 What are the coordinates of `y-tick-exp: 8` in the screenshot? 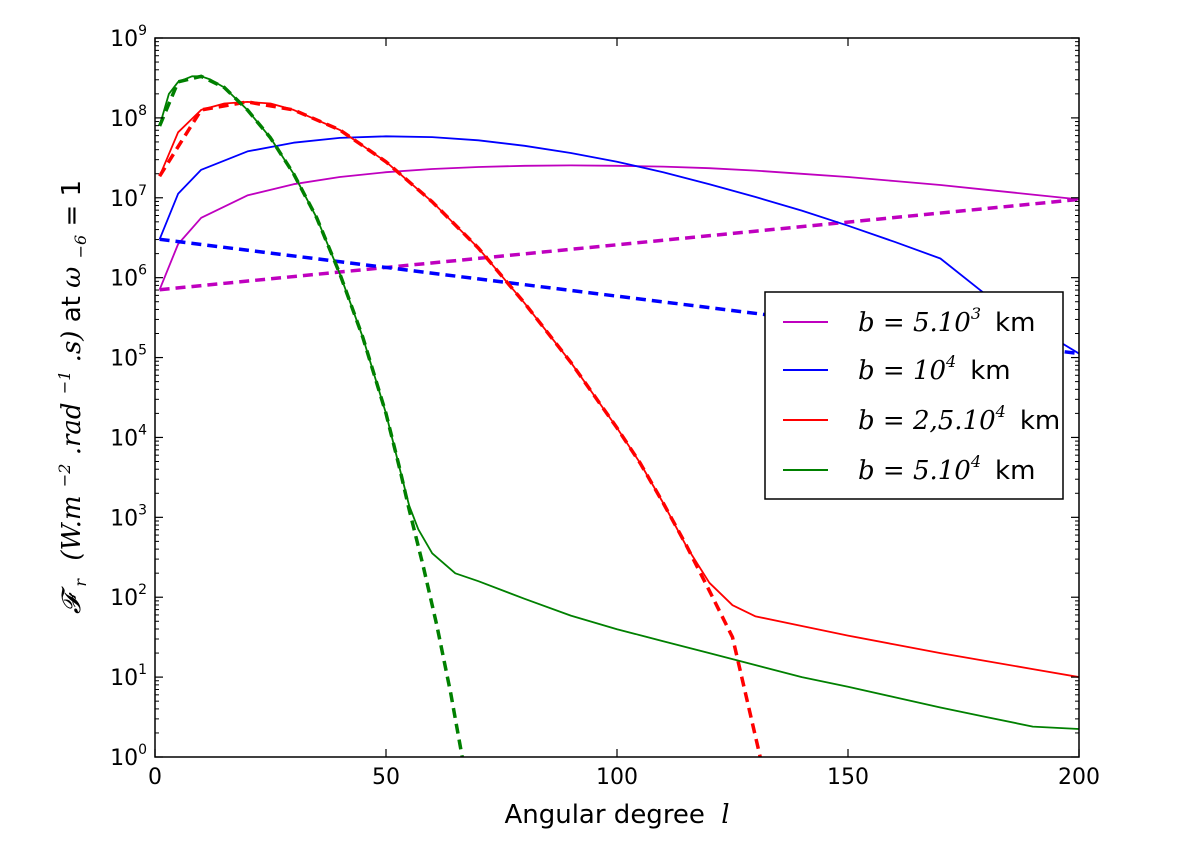 It's located at (142, 111).